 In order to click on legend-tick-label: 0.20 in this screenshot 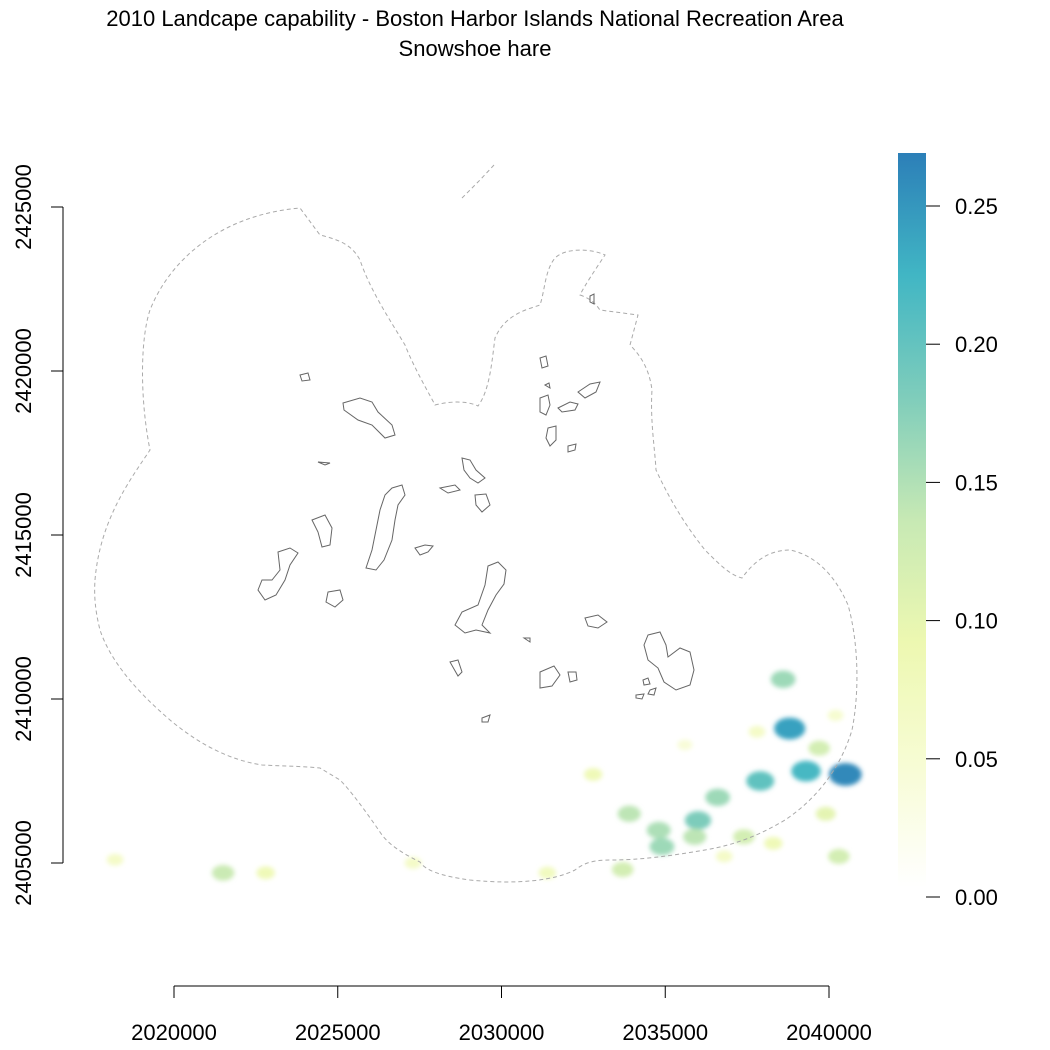, I will do `click(976, 344)`.